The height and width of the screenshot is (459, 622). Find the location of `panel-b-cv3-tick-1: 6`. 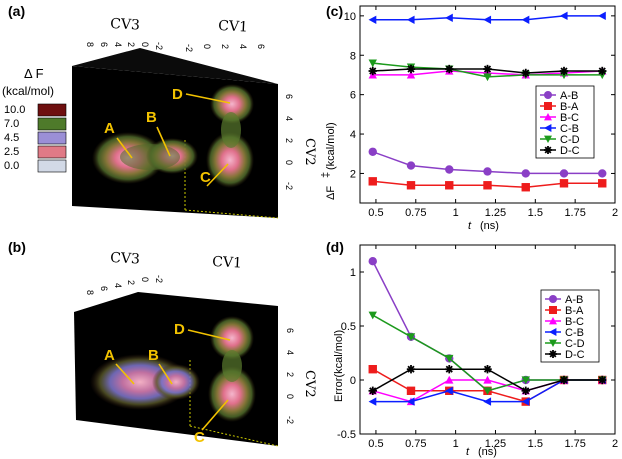

panel-b-cv3-tick-1: 6 is located at coordinates (104, 288).